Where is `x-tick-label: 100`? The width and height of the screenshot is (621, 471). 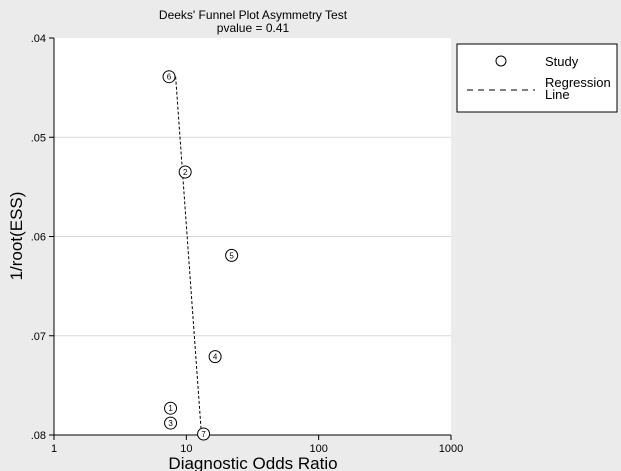 x-tick-label: 100 is located at coordinates (318, 449).